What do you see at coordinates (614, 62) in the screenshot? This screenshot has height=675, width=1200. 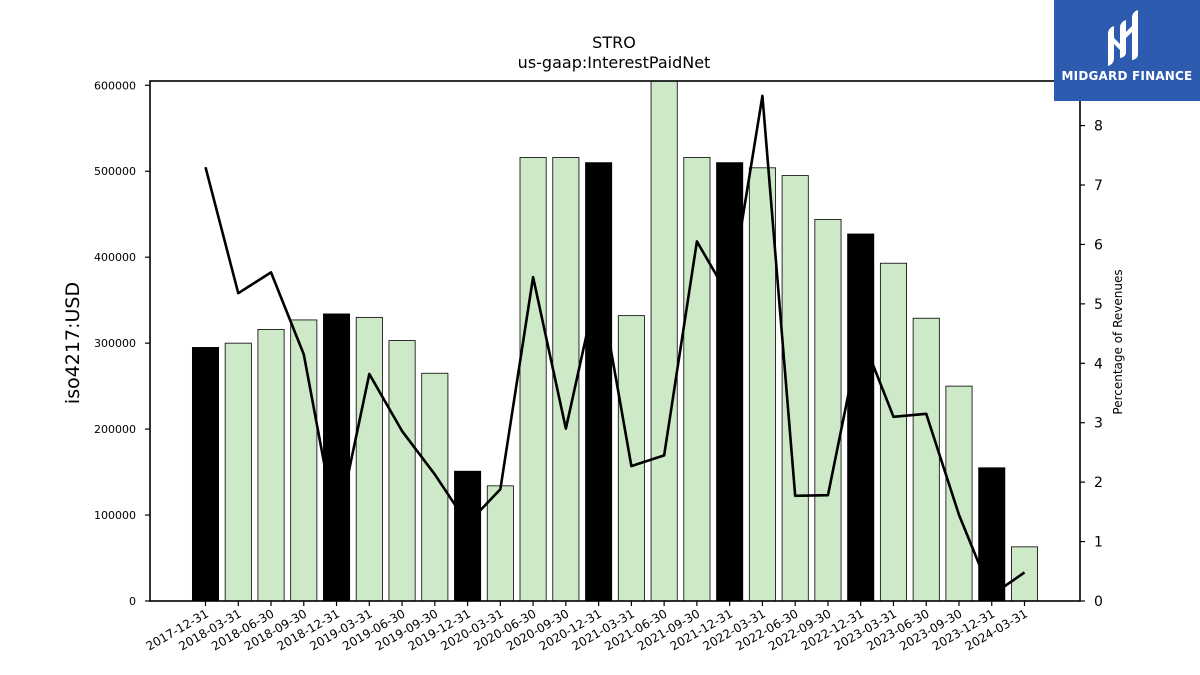 I see `chart-subtitle: us-gaap:InterestPaidNet` at bounding box center [614, 62].